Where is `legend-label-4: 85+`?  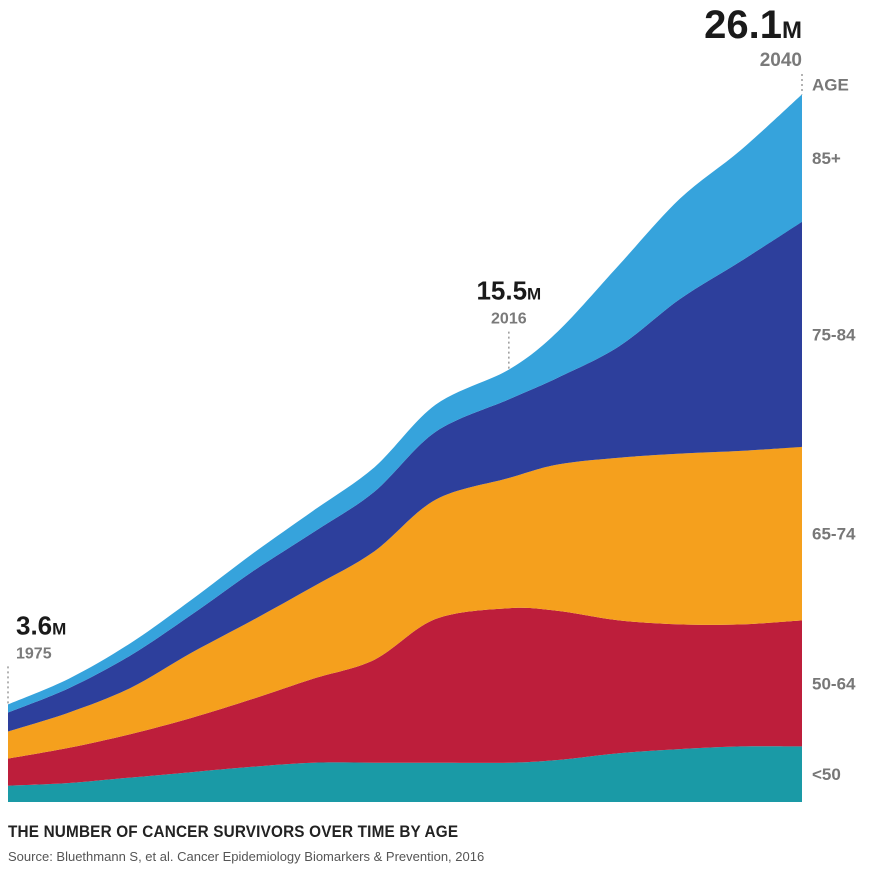
legend-label-4: 85+ is located at coordinates (826, 158).